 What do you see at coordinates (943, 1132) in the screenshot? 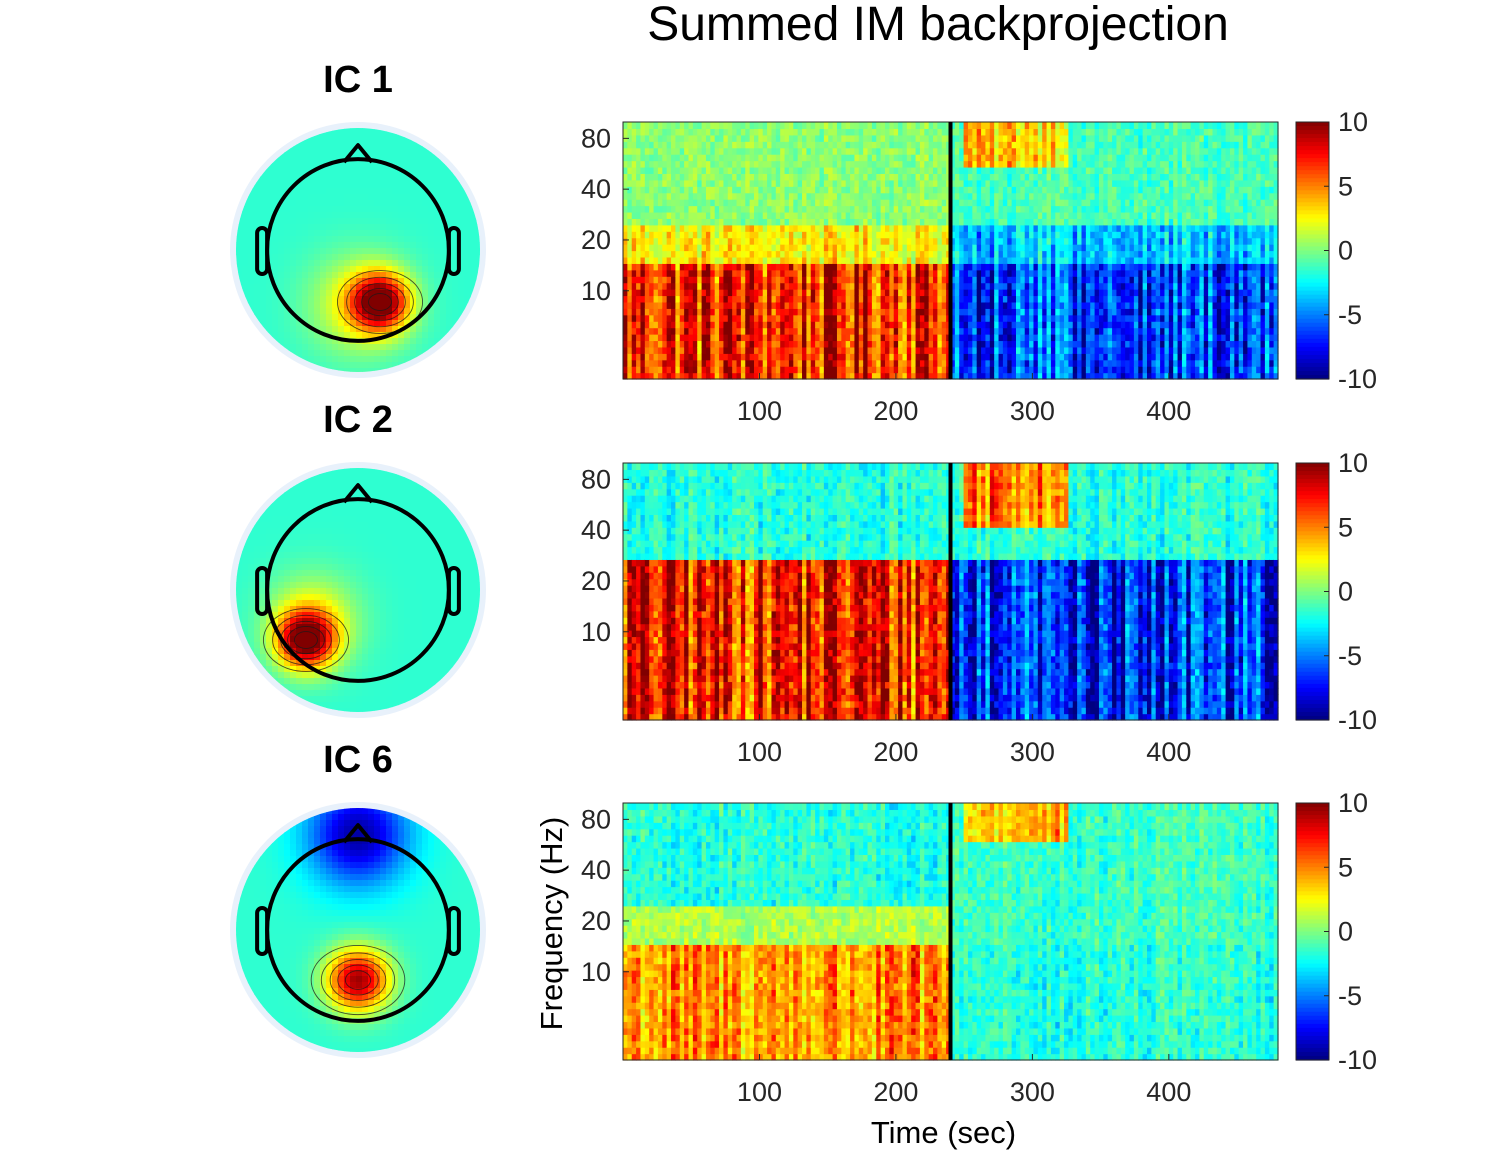
I see `x-axis-label: Time (sec)` at bounding box center [943, 1132].